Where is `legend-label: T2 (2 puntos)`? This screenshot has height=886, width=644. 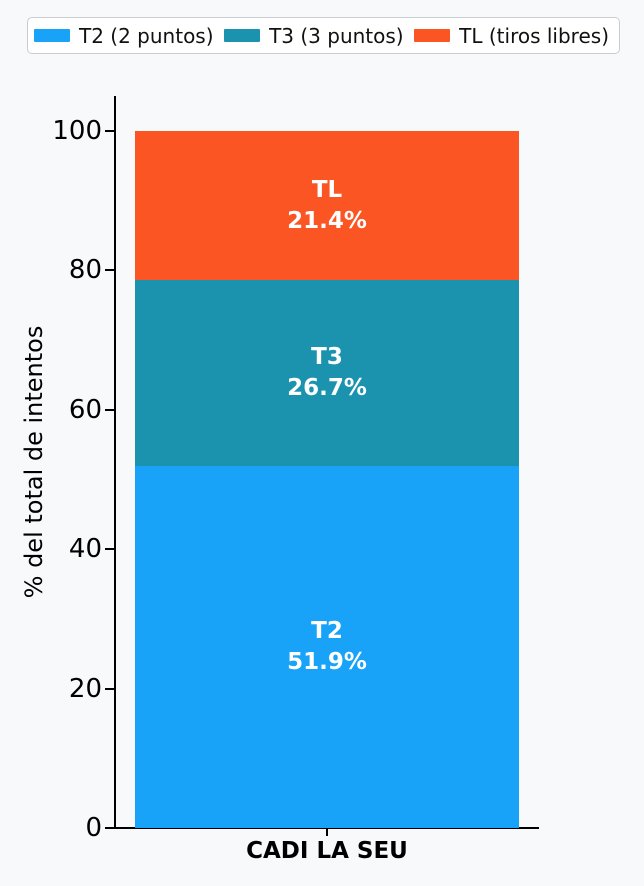 legend-label: T2 (2 puntos) is located at coordinates (146, 35).